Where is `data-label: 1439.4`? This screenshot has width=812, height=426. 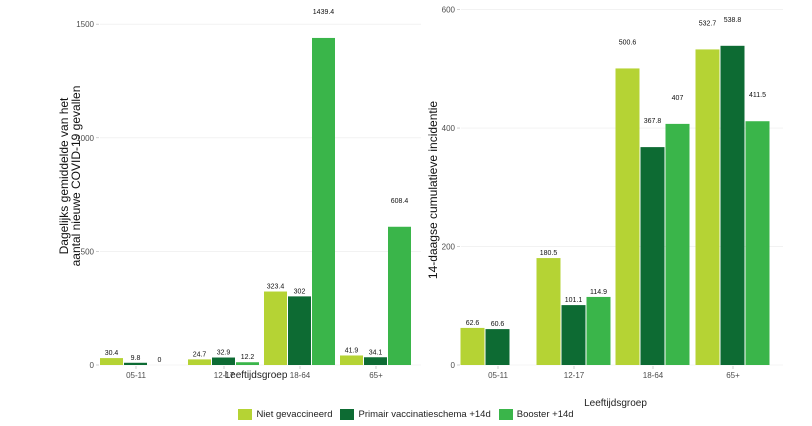 data-label: 1439.4 is located at coordinates (324, 12).